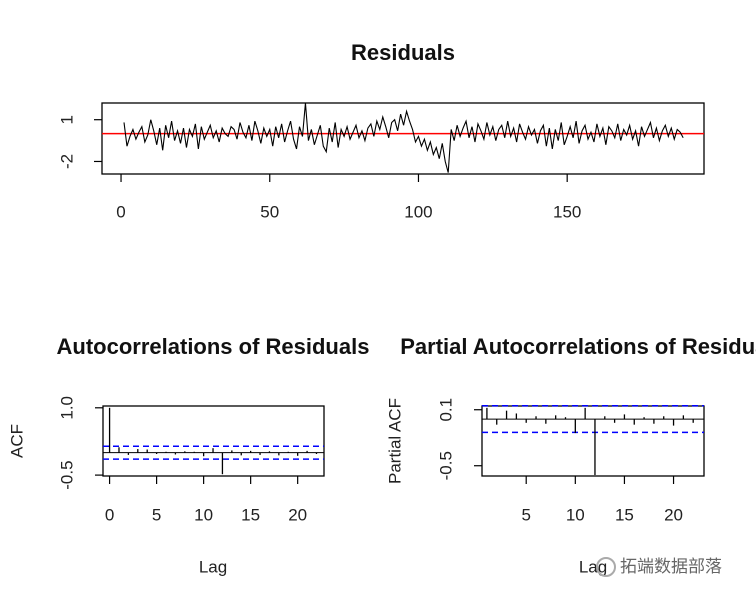 This screenshot has width=756, height=606. Describe the element at coordinates (66, 161) in the screenshot. I see `y-tick-label: -2` at that location.